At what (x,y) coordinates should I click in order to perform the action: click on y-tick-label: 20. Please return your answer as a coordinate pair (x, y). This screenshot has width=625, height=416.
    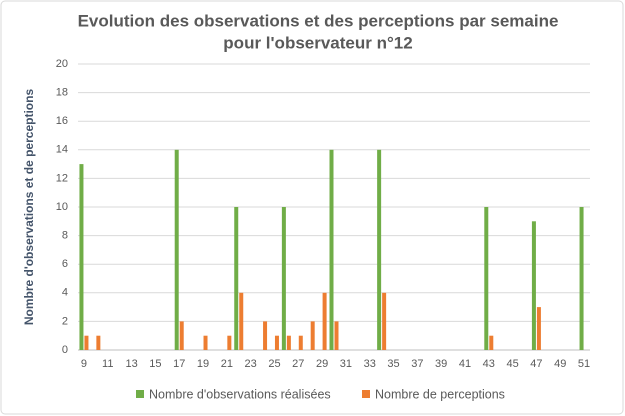
    Looking at the image, I should click on (62, 64).